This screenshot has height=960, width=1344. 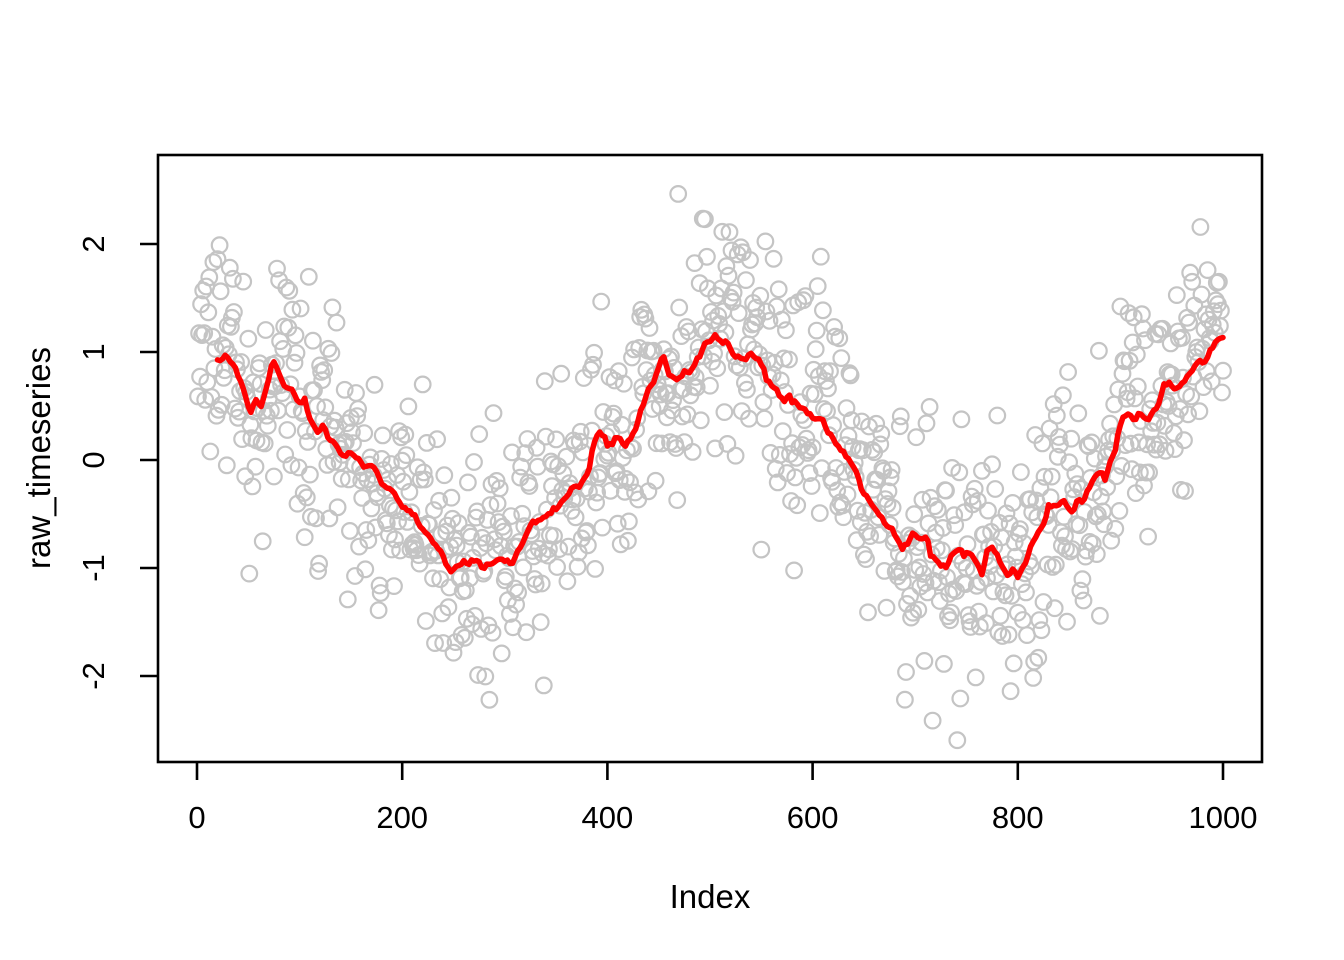 What do you see at coordinates (93, 568) in the screenshot?
I see `y-tick-label: -1` at bounding box center [93, 568].